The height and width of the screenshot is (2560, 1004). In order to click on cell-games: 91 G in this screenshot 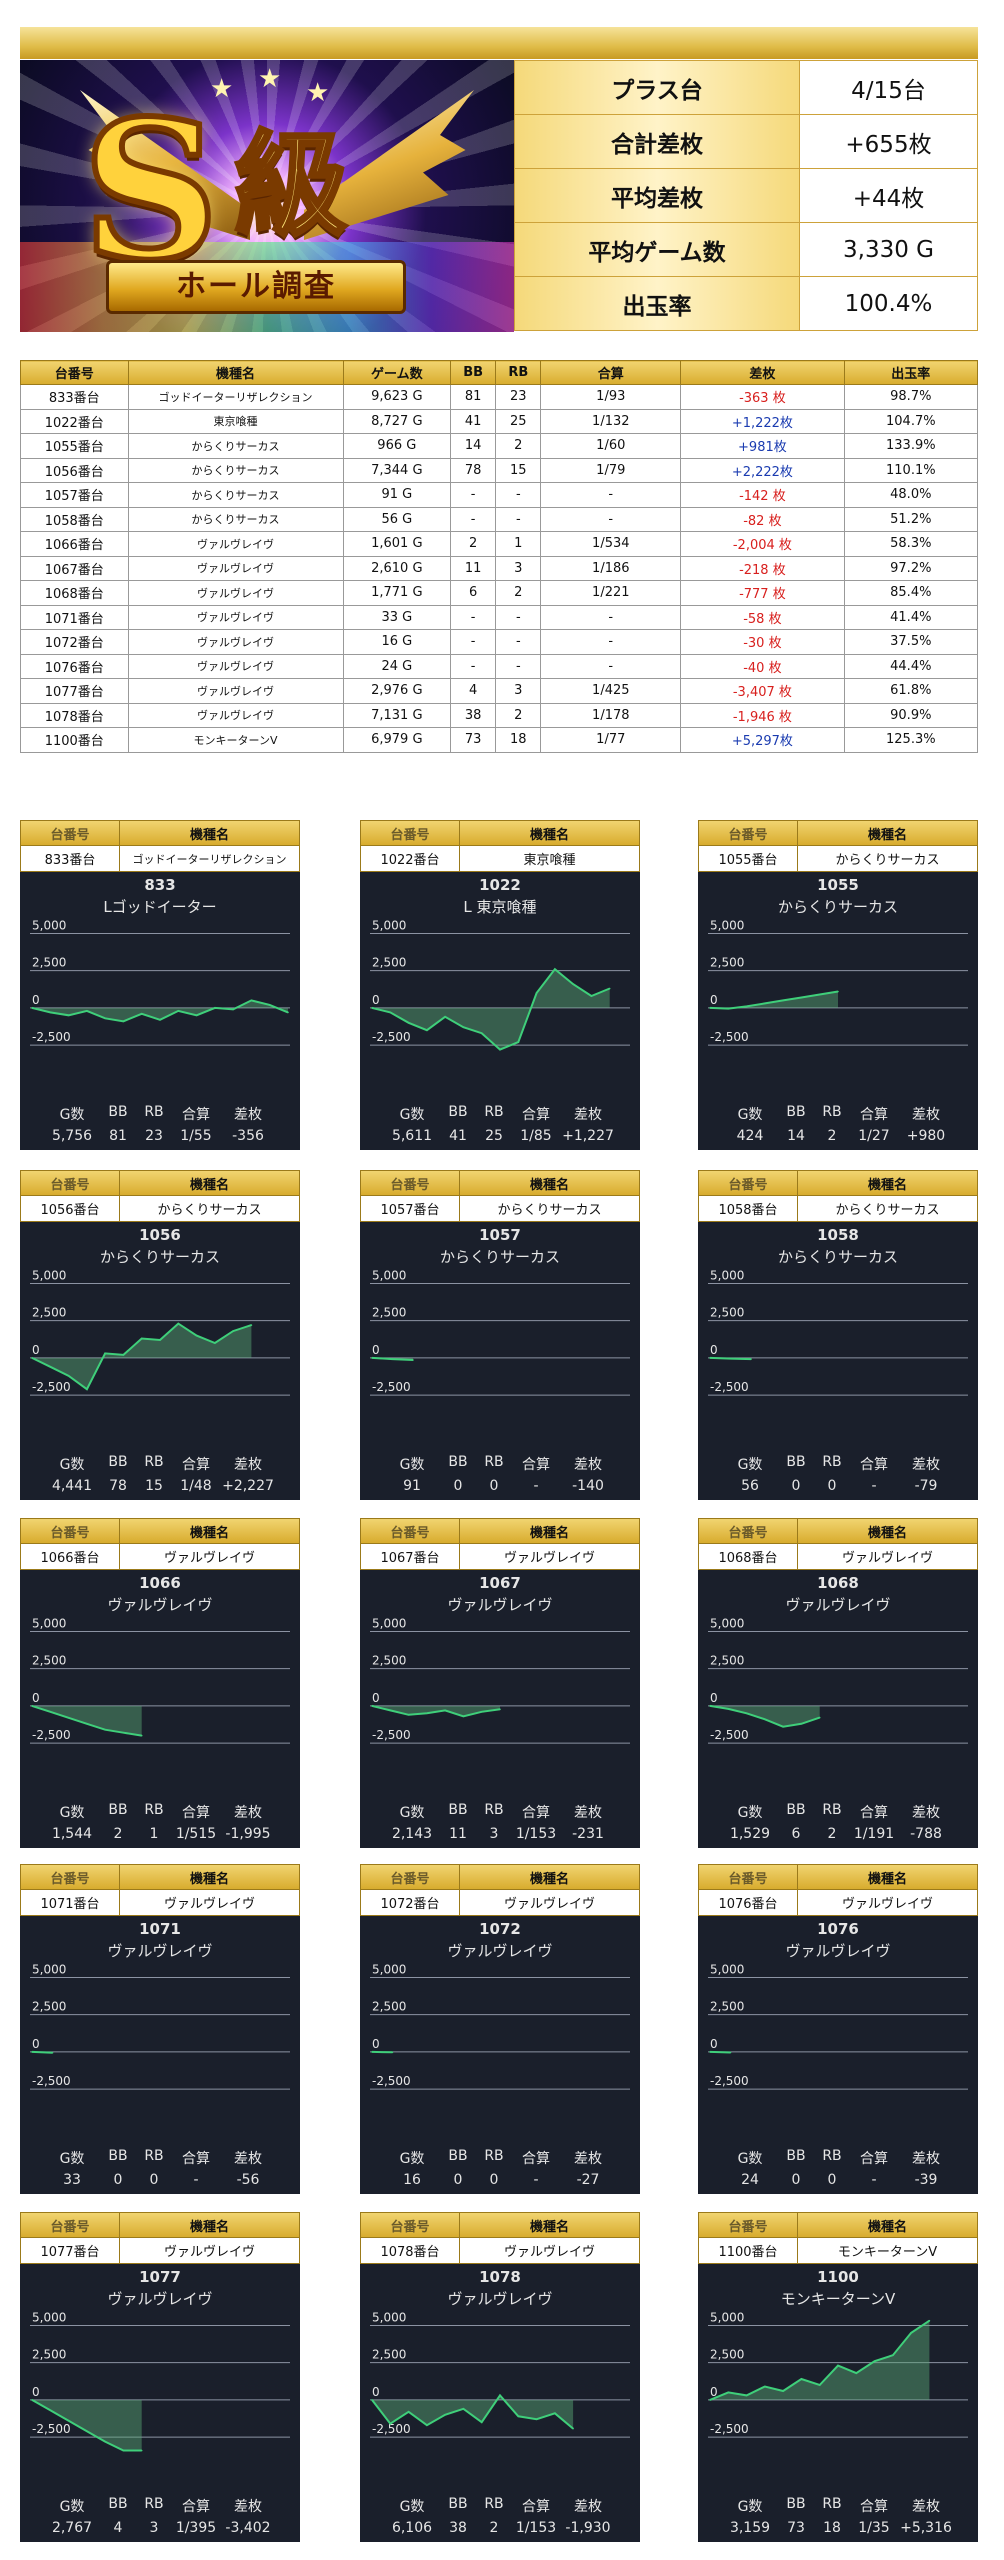, I will do `click(397, 495)`.